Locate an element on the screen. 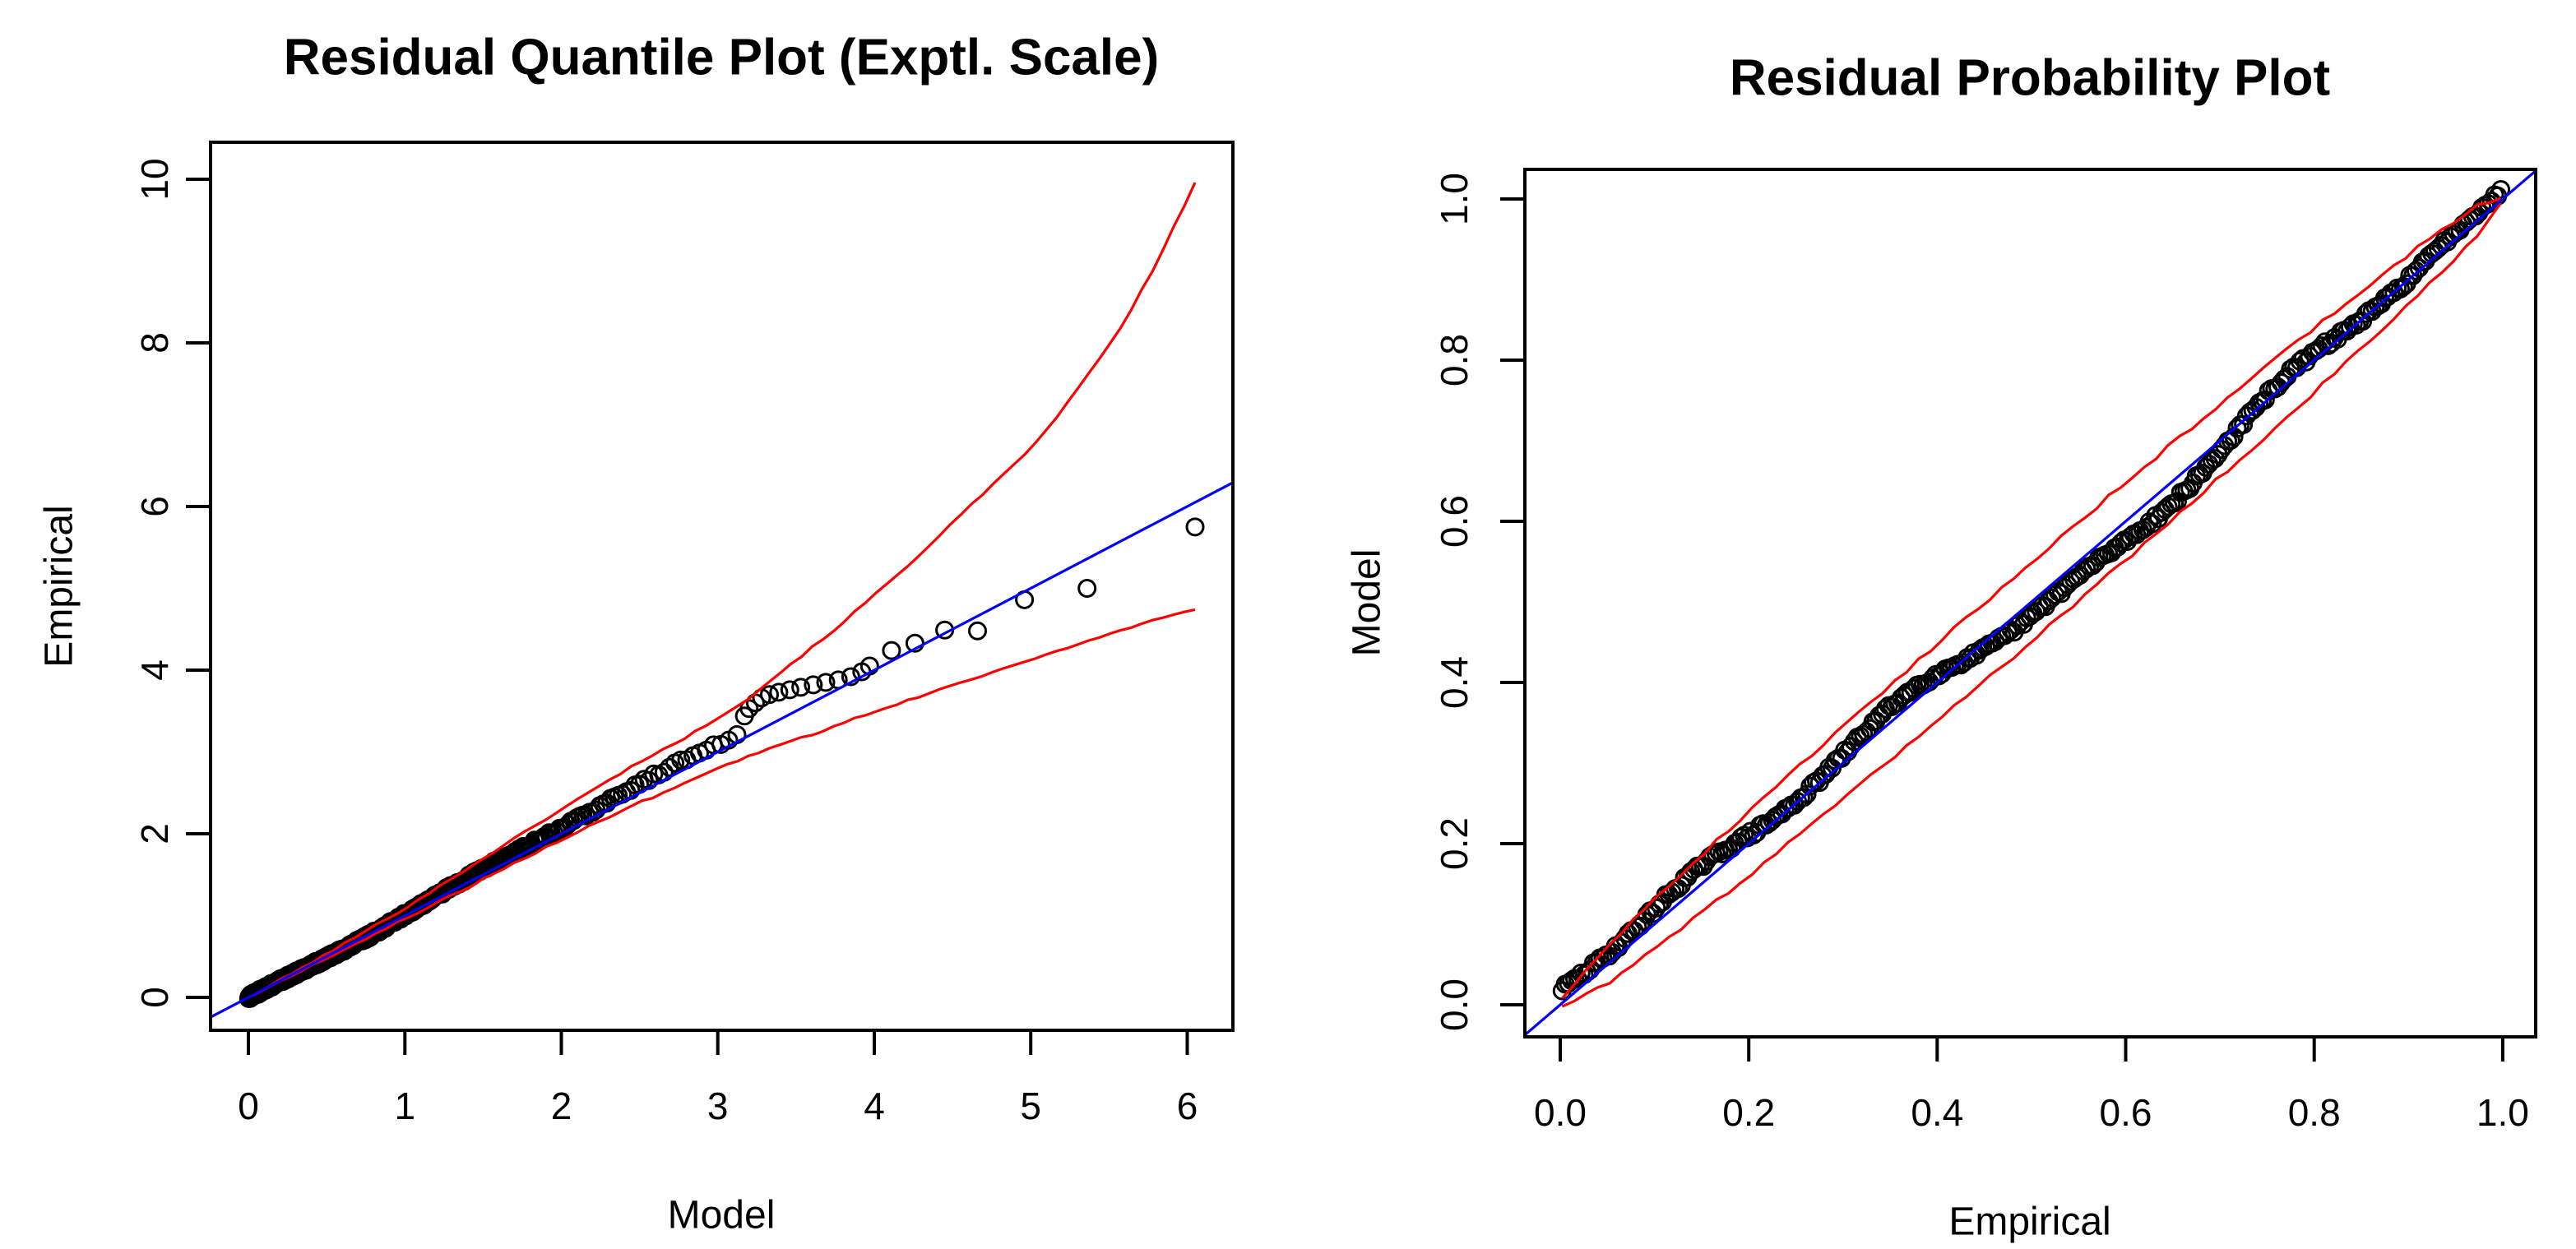  quantile-y-tick-label: 6 is located at coordinates (155, 506).